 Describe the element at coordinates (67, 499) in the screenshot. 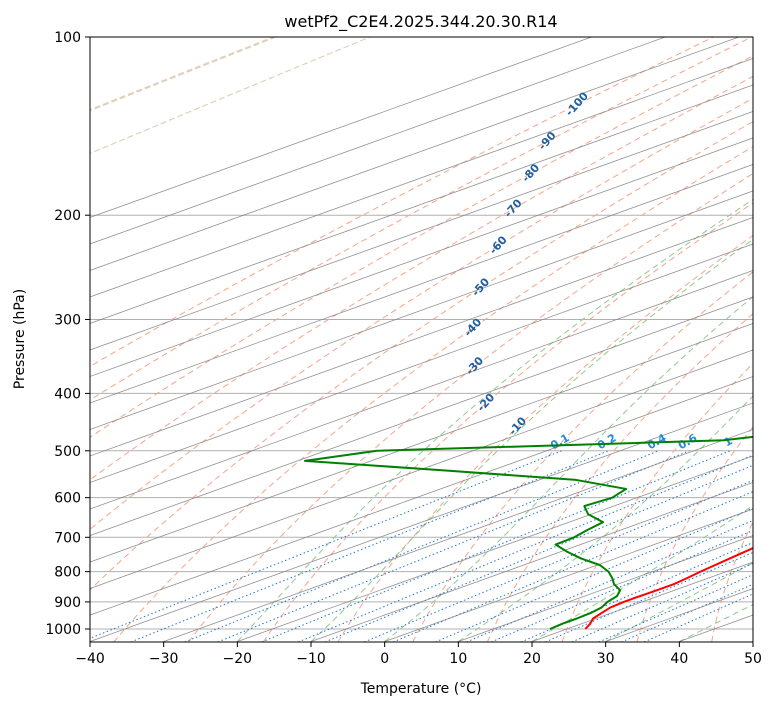

I see `y-tick-label: 600` at that location.